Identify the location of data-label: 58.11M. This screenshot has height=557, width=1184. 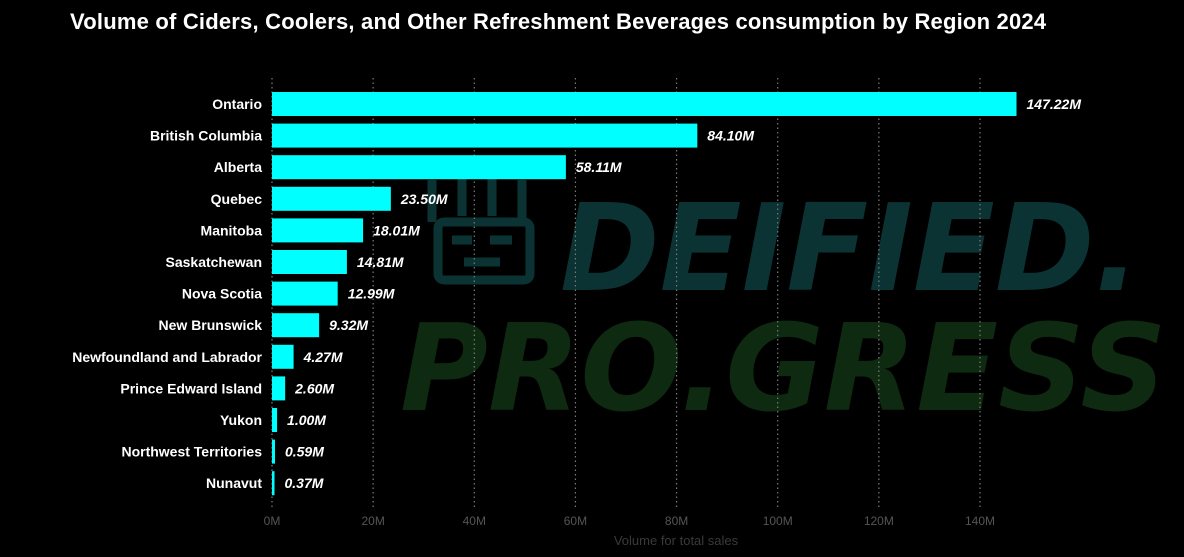
(599, 167).